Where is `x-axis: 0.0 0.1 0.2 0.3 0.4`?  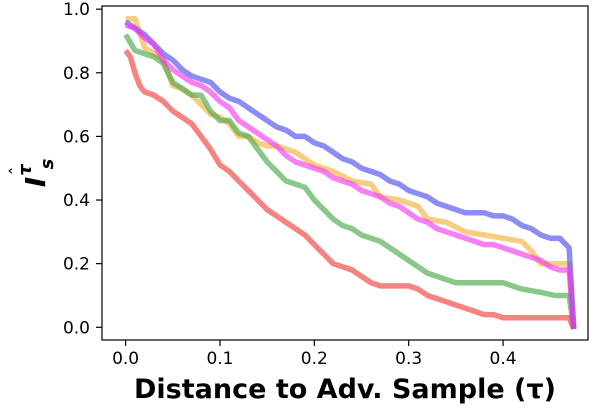
x-axis: 0.0 0.1 0.2 0.3 0.4 is located at coordinates (314, 354).